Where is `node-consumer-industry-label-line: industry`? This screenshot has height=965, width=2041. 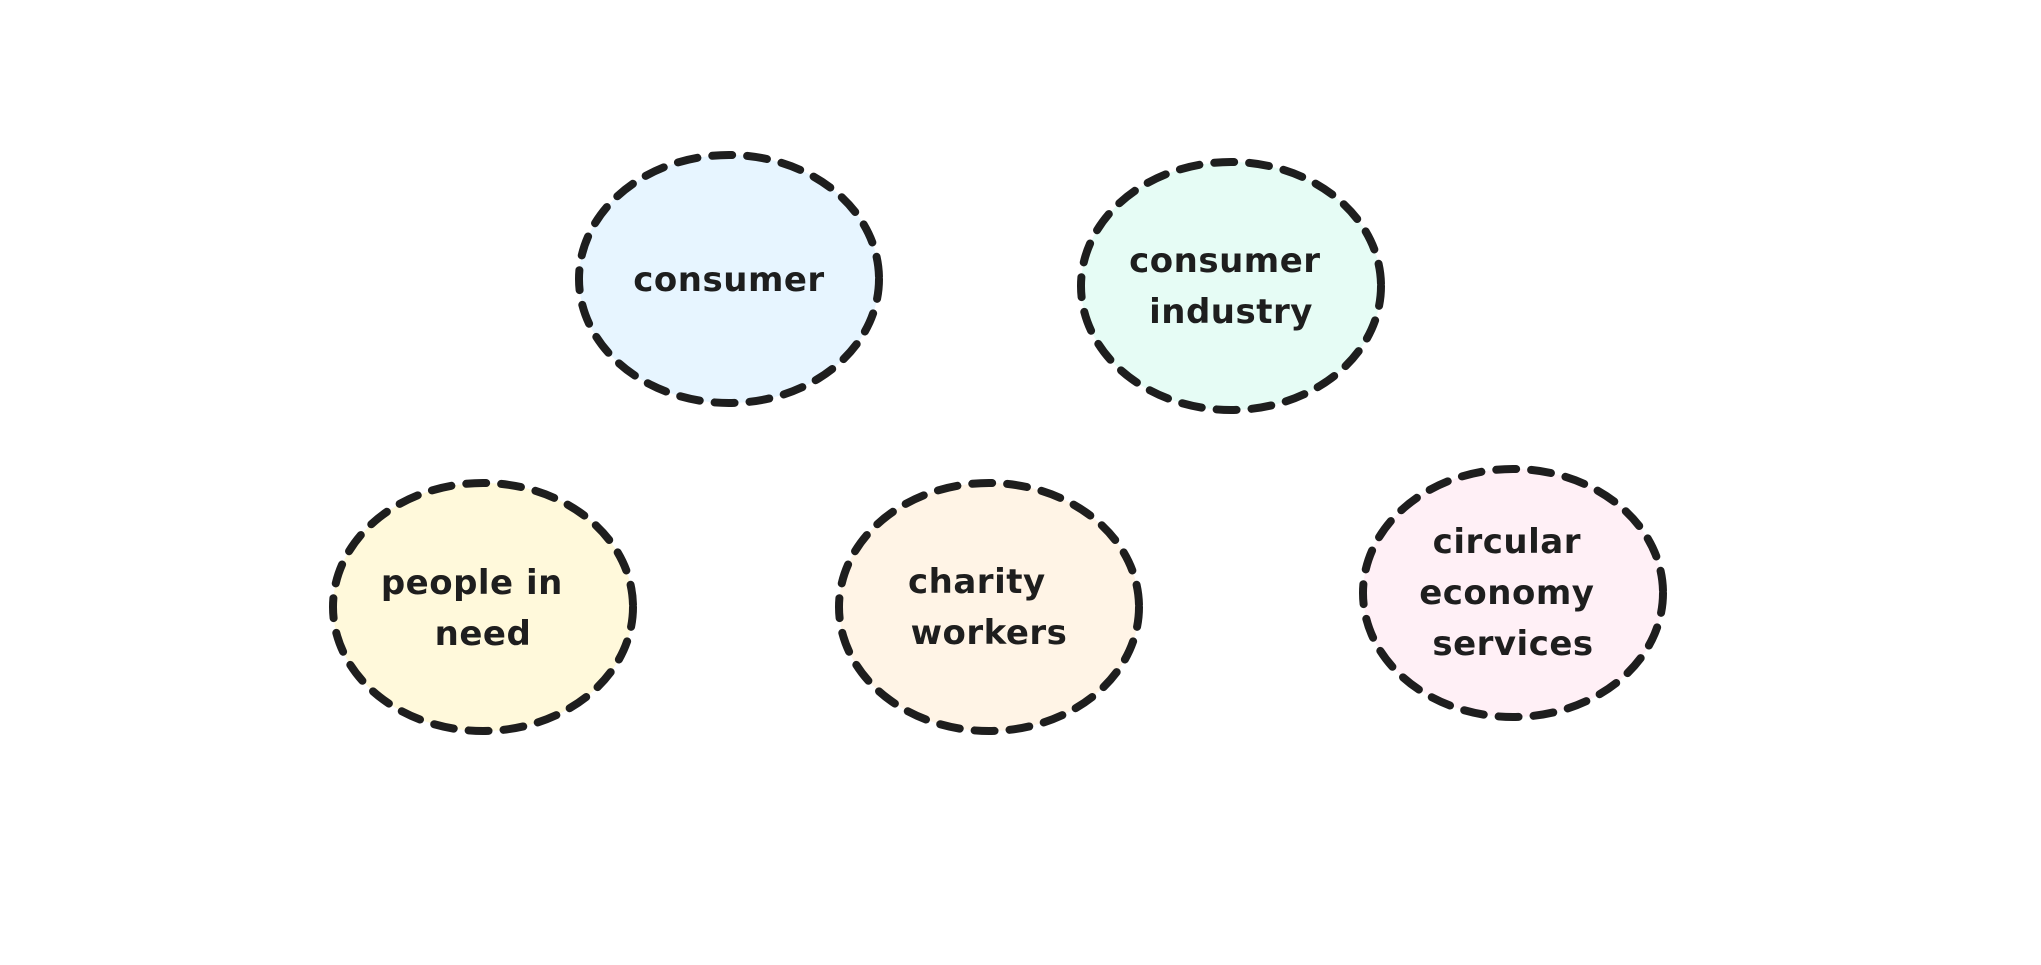
node-consumer-industry-label-line: industry is located at coordinates (1231, 312).